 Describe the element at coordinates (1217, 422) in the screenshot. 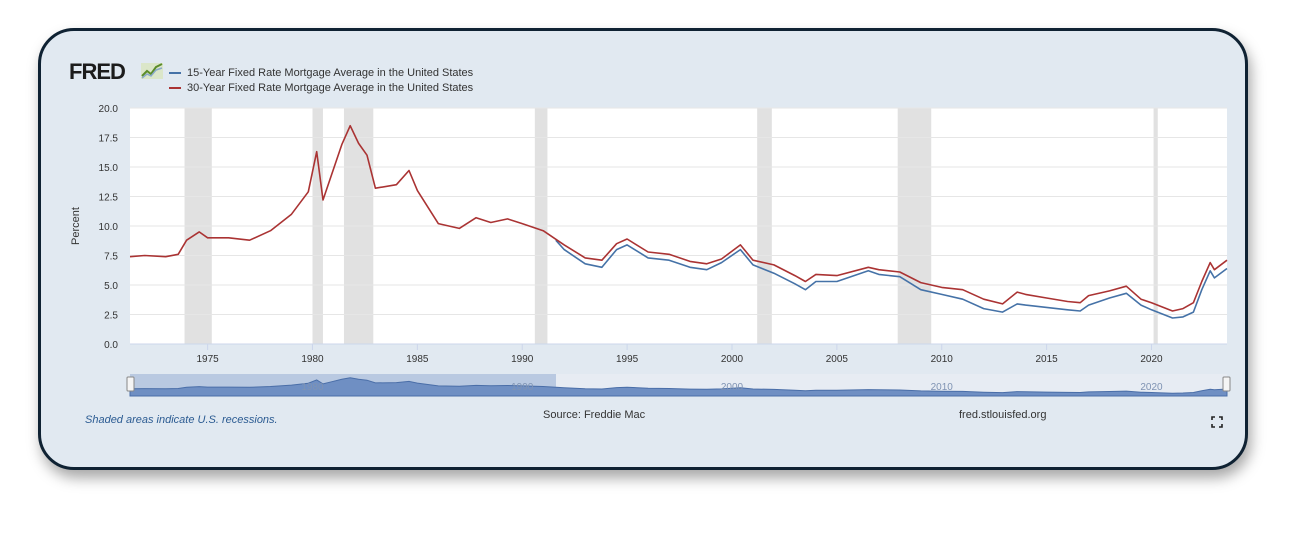

I see `fullscreen-icon` at that location.